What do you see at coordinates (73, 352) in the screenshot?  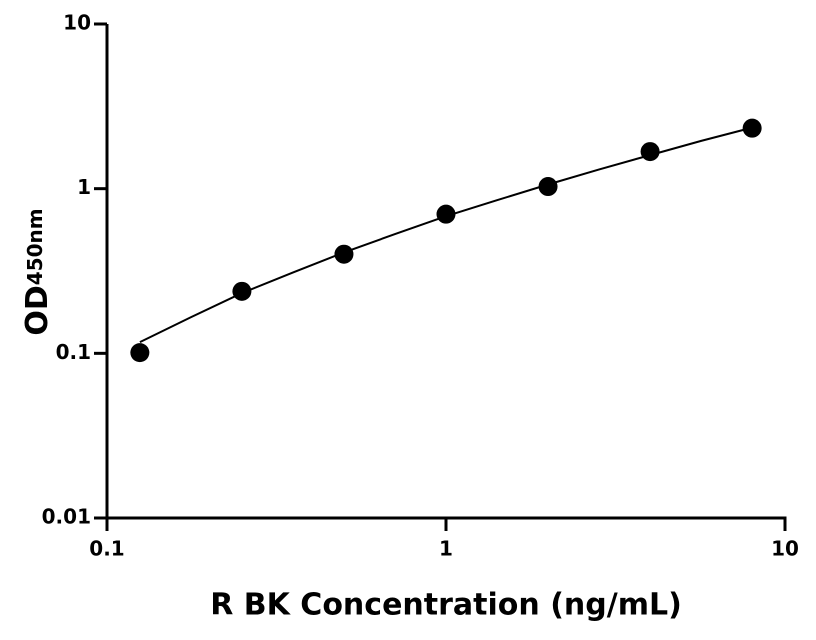 I see `y-tick-label: 0.1` at bounding box center [73, 352].